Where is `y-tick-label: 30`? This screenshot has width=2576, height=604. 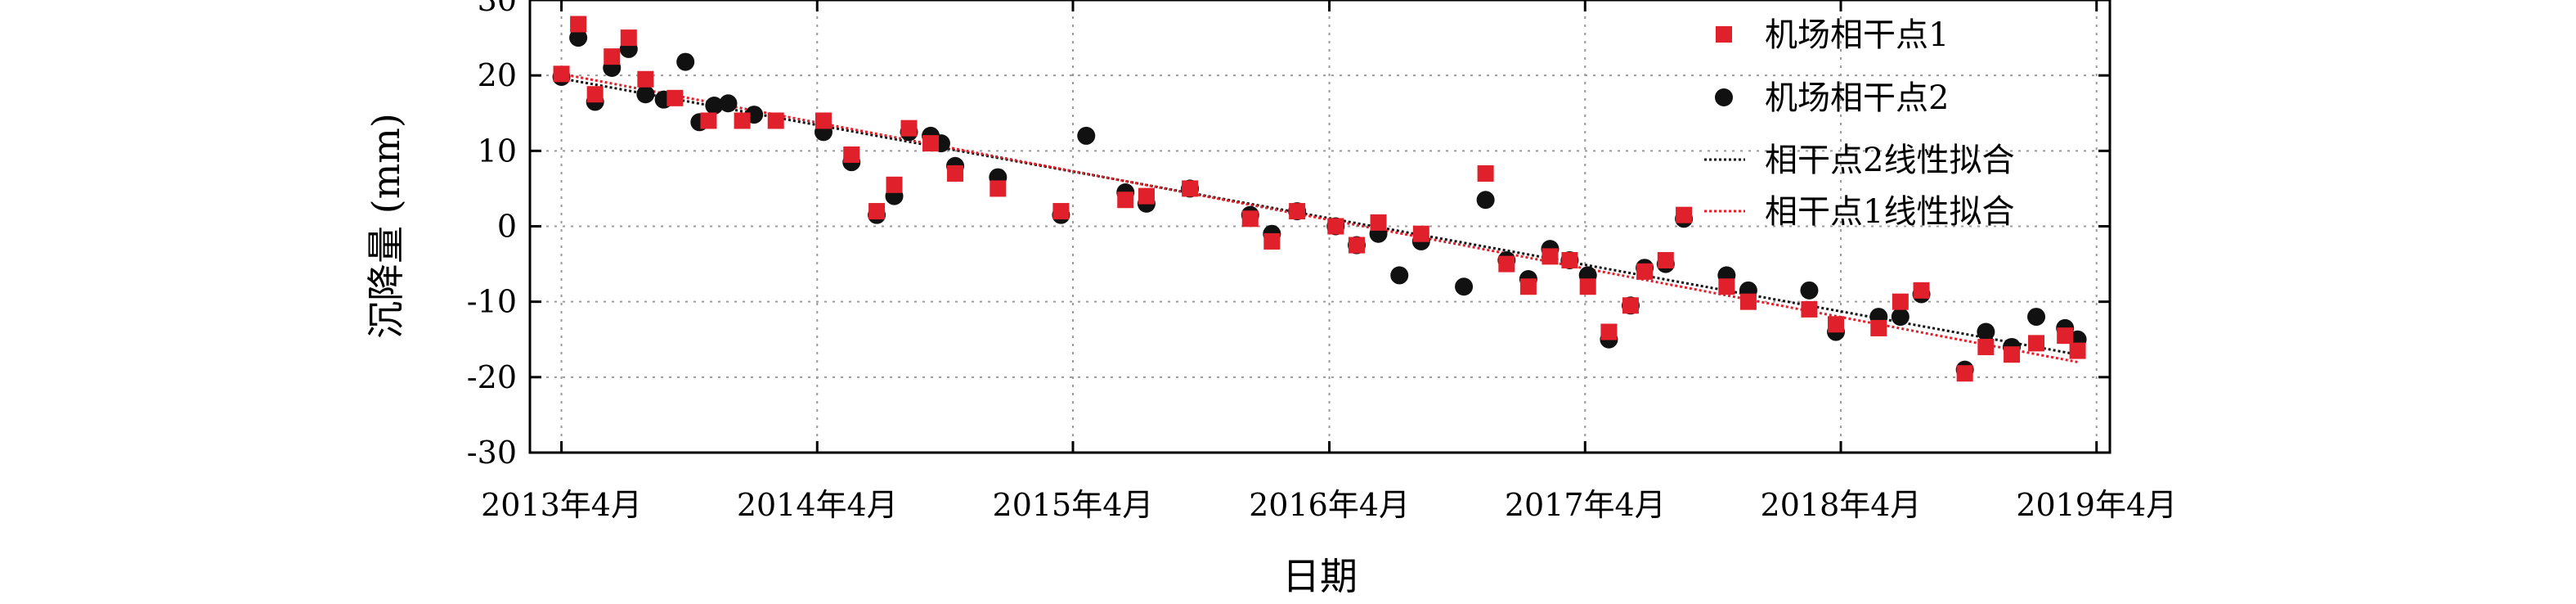
y-tick-label: 30 is located at coordinates (497, 9).